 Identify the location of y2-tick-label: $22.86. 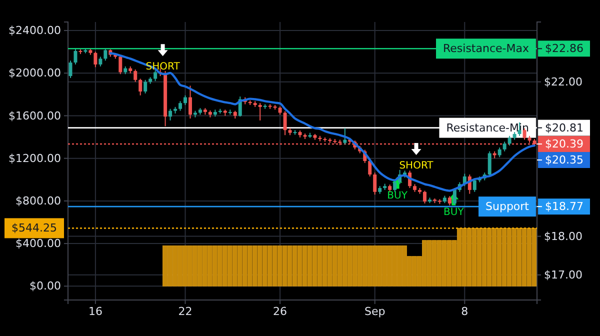
(564, 49).